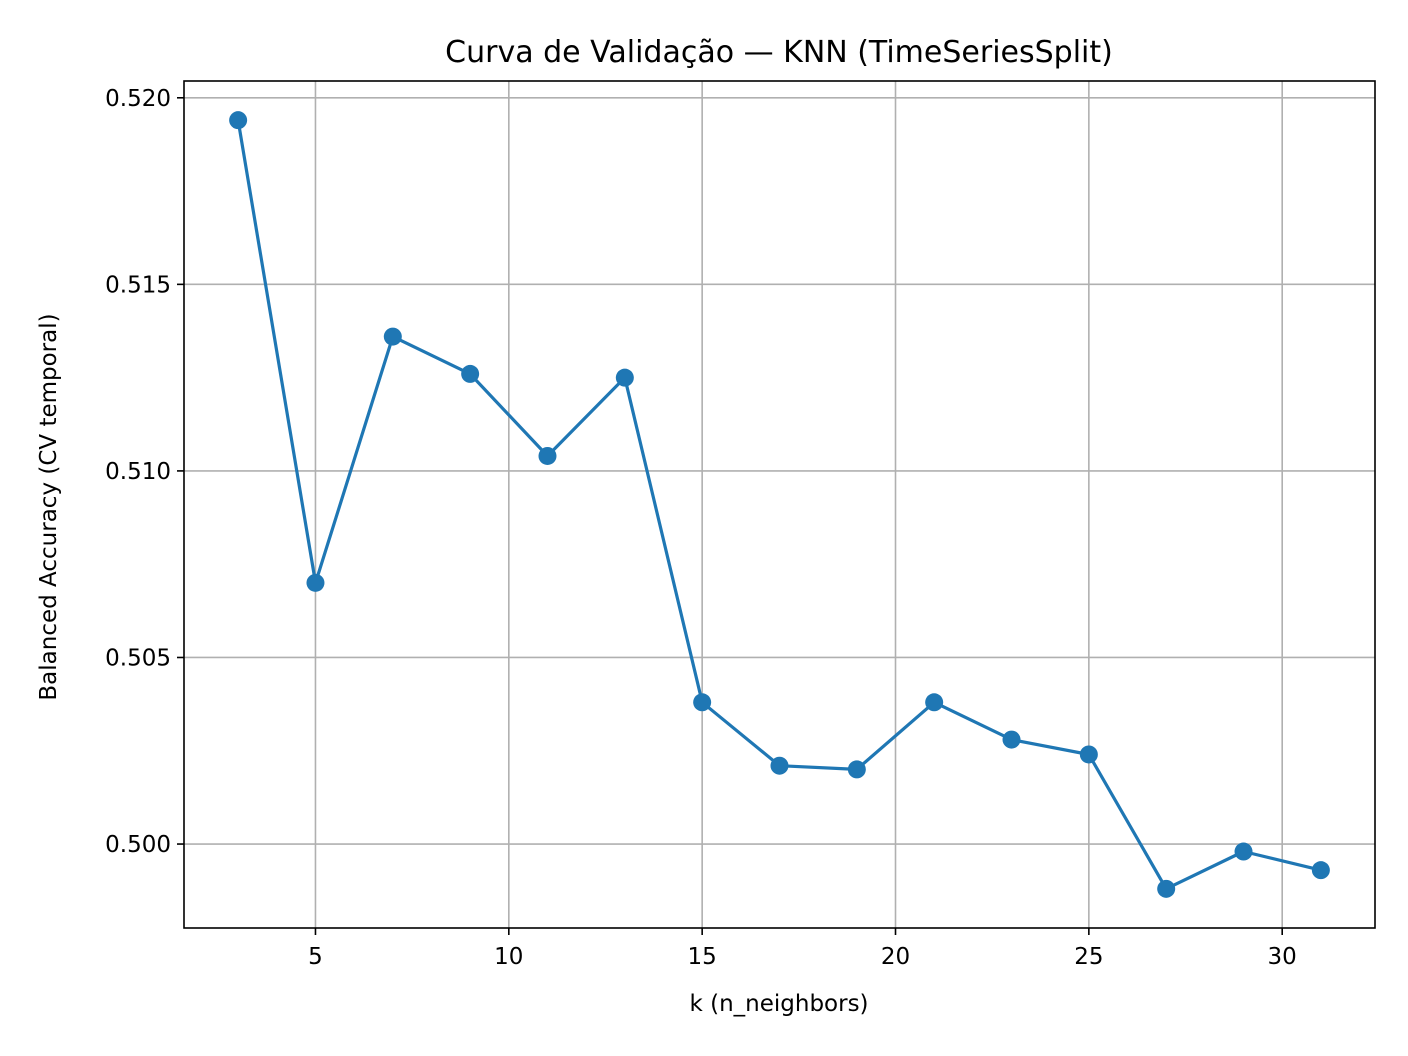  I want to click on y-tick-label: 0.510, so click(138, 472).